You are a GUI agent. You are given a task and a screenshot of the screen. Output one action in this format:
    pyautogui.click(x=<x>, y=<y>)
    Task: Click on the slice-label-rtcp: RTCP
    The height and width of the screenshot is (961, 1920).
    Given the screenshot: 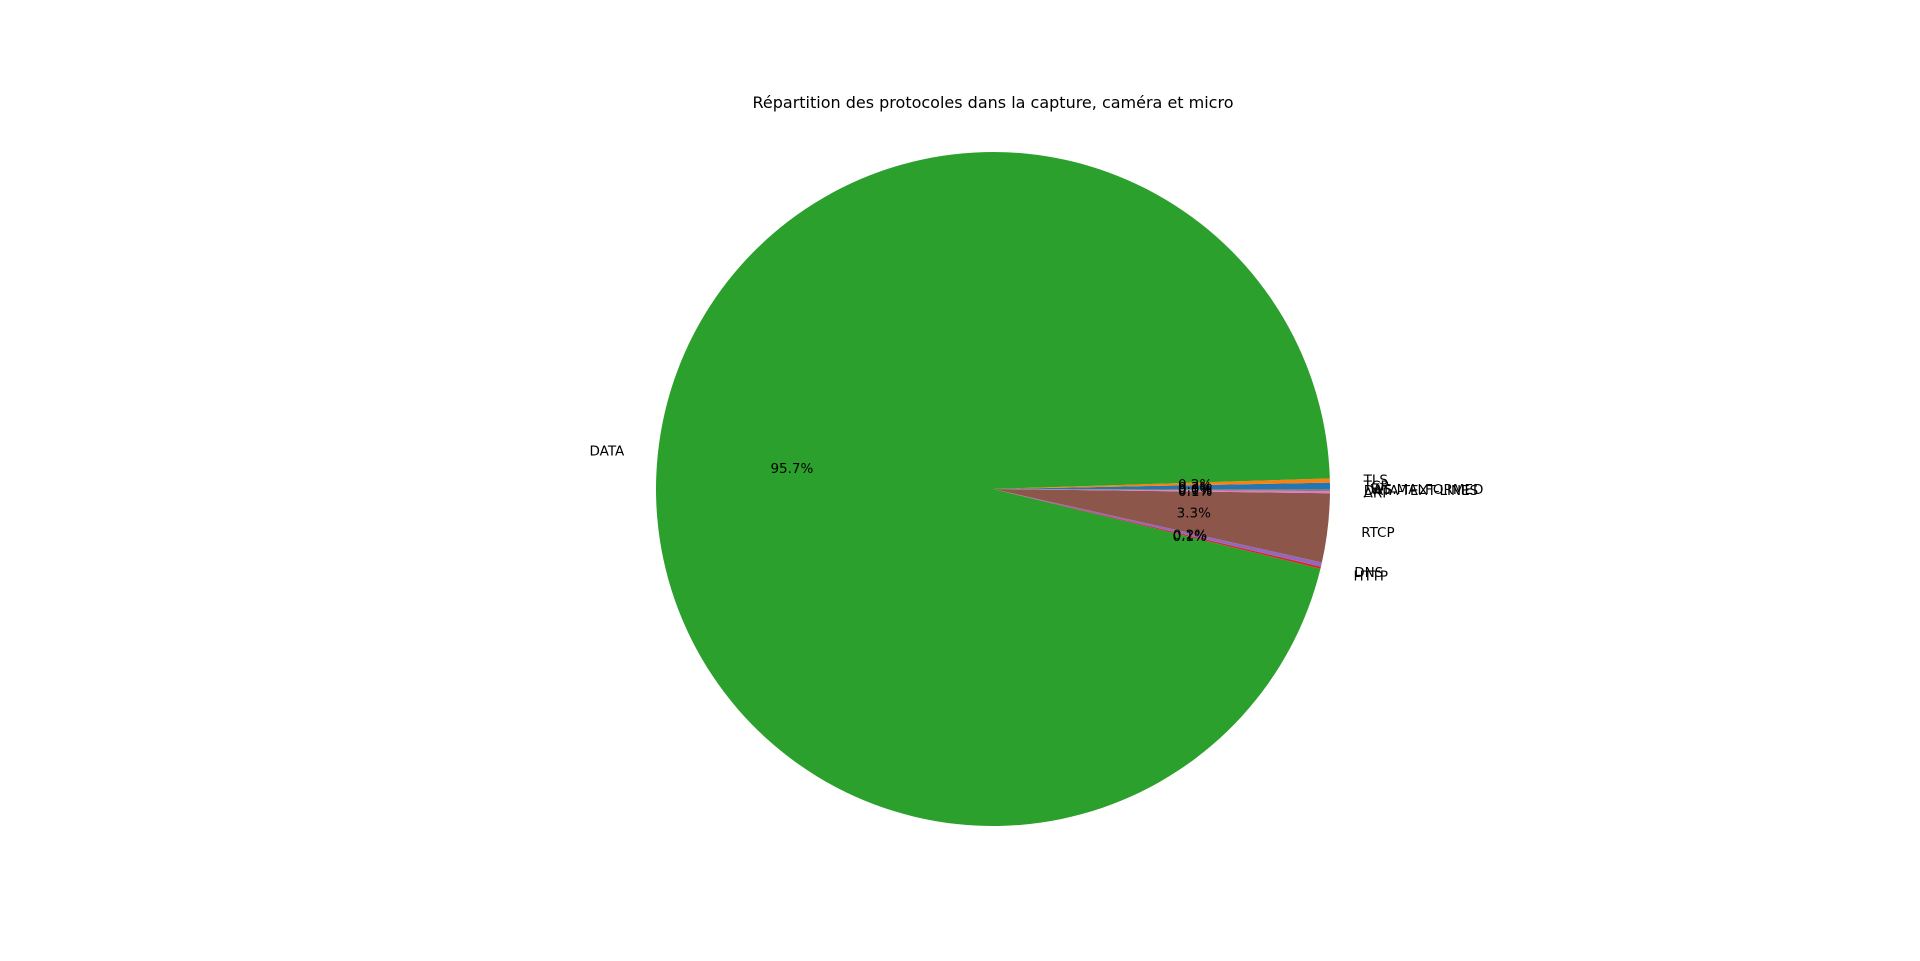 What is the action you would take?
    pyautogui.click(x=1377, y=533)
    